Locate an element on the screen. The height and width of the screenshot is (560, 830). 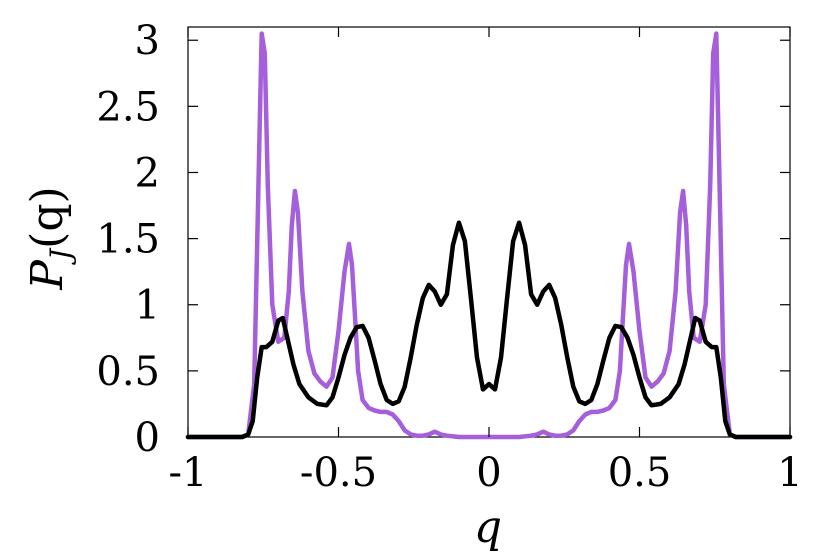
y-axis-label-sub: J is located at coordinates (60, 256).